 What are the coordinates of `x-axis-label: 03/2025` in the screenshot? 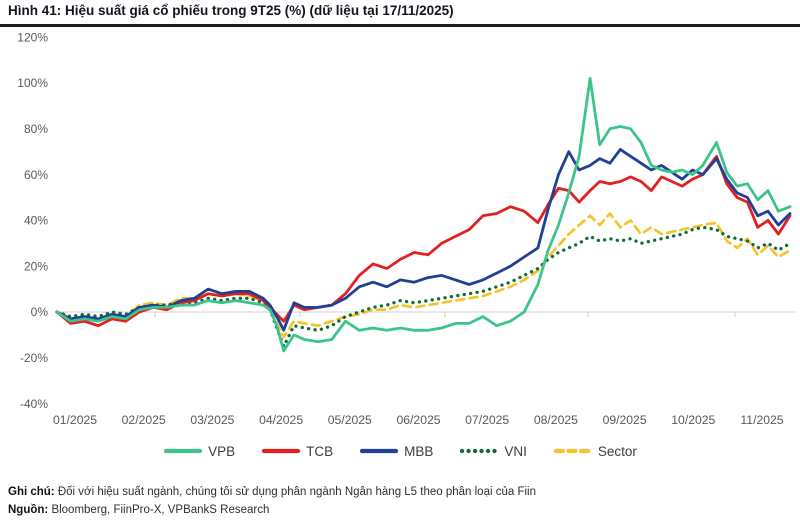 It's located at (212, 420).